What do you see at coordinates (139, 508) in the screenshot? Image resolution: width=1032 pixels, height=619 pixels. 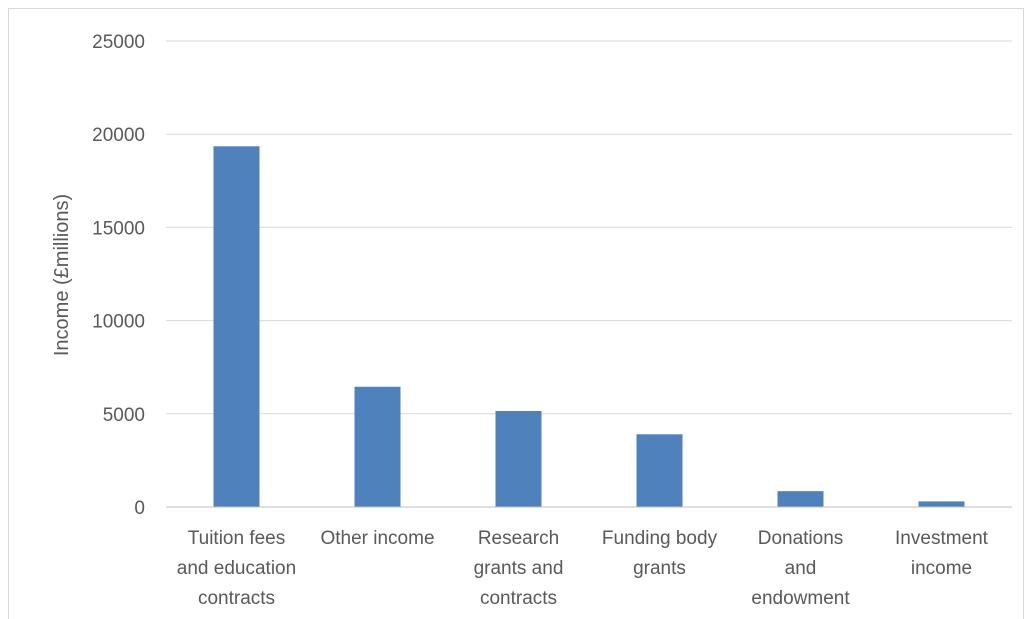 I see `y-tick-label: 0` at bounding box center [139, 508].